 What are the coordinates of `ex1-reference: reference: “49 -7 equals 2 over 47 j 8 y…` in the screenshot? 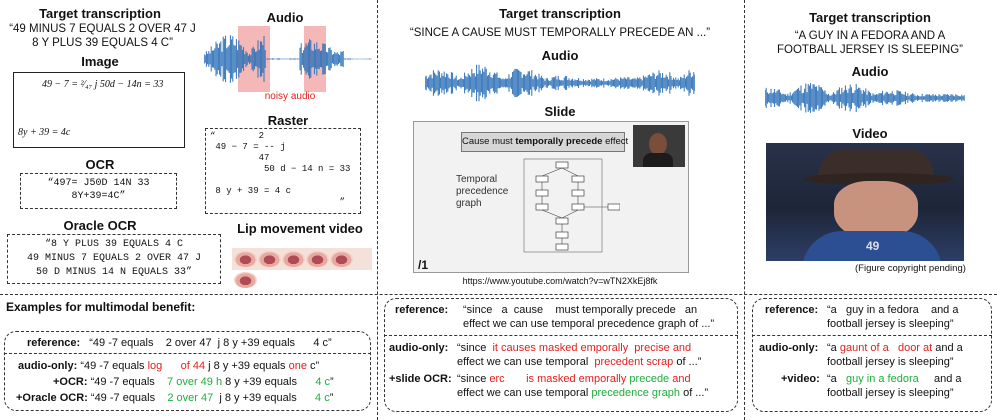 It's located at (179, 343).